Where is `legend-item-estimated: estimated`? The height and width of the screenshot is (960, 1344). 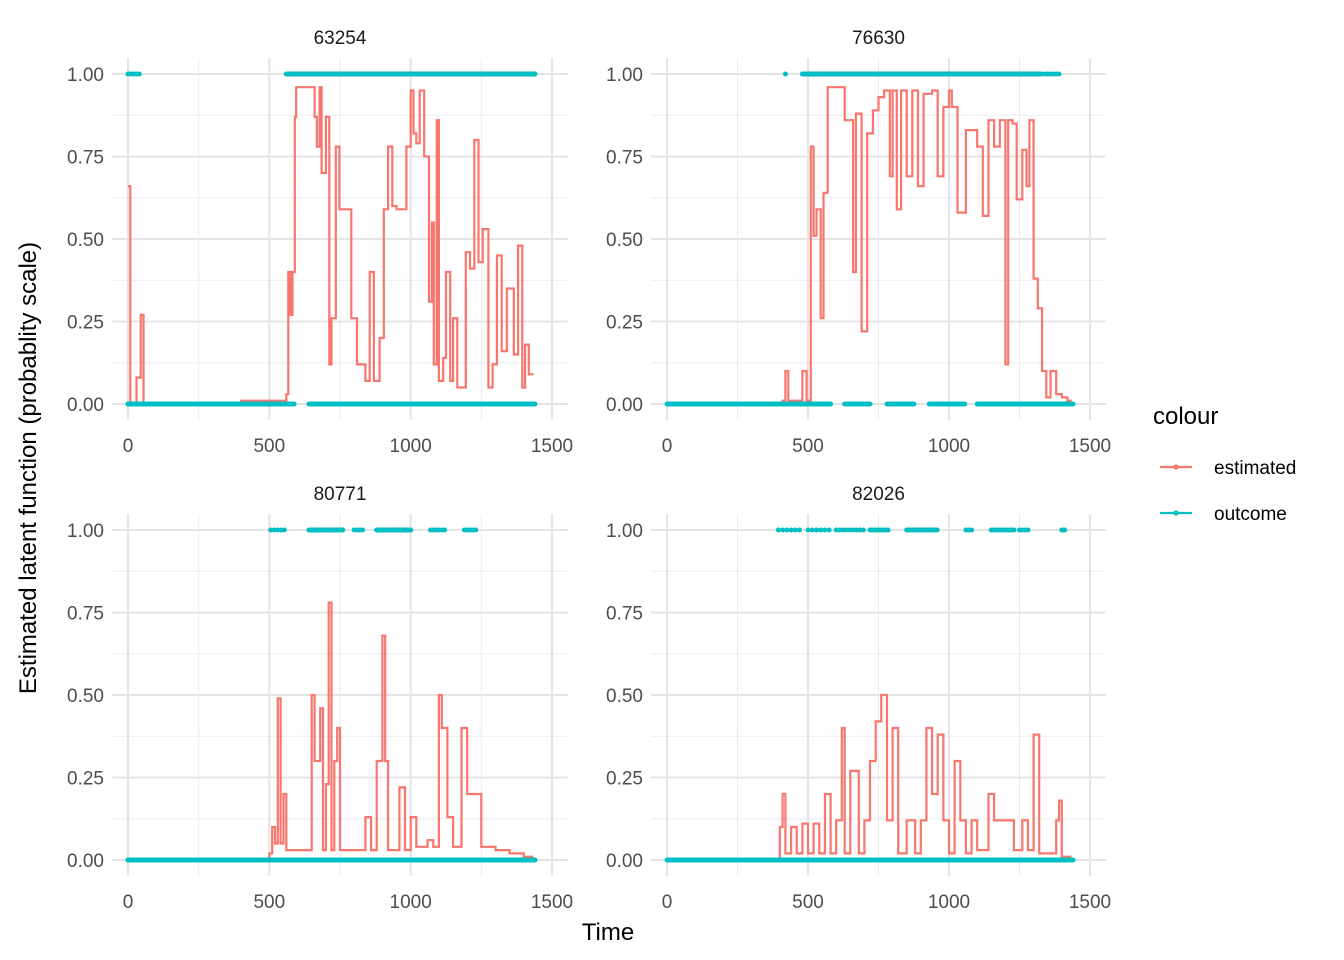 legend-item-estimated: estimated is located at coordinates (1228, 468).